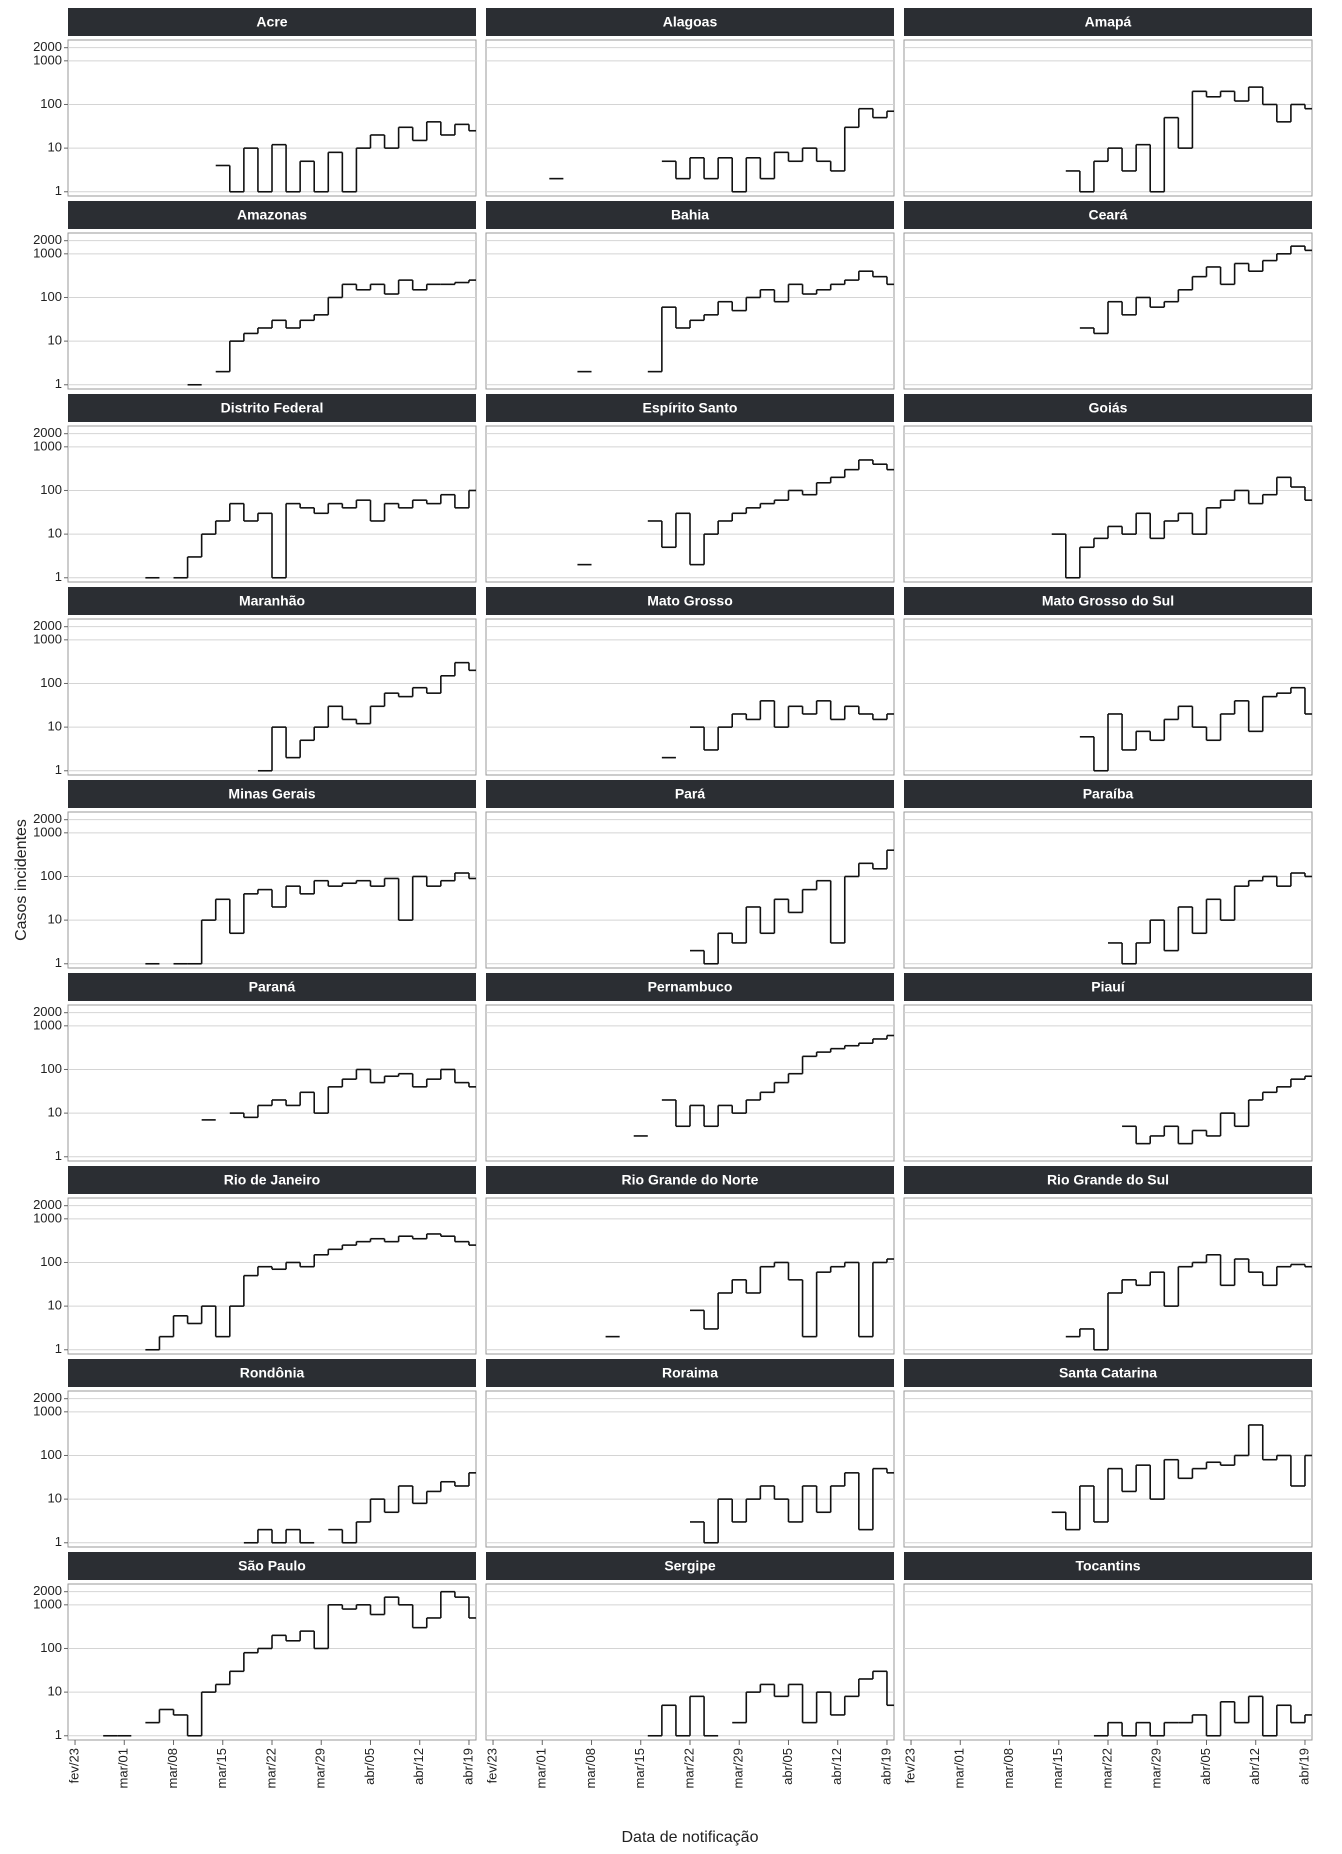  I want to click on panel-title: Espírito Santo, so click(690, 408).